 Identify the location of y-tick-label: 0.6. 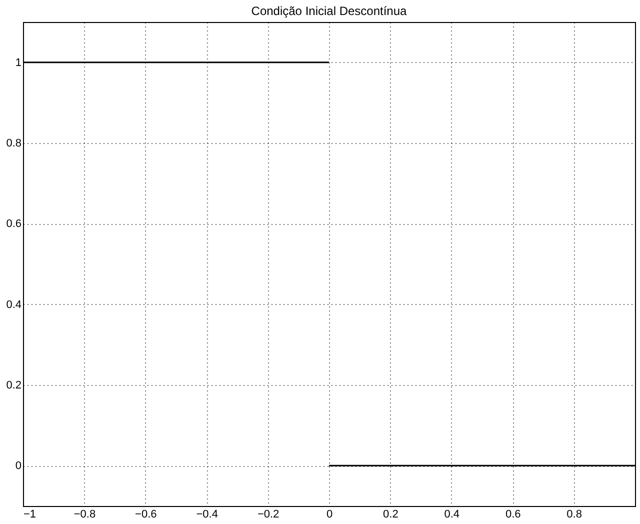
(14, 224).